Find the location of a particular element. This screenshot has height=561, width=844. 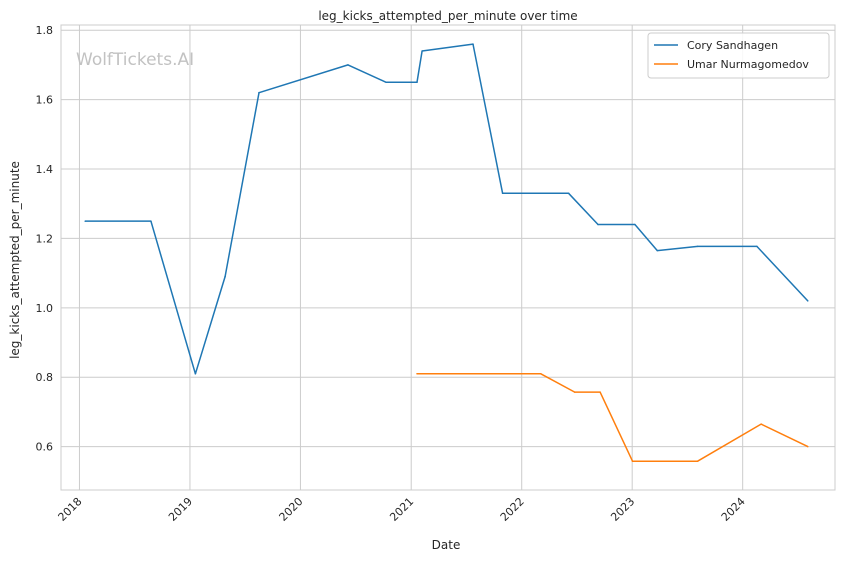

x-tick-label: 2022 is located at coordinates (512, 509).